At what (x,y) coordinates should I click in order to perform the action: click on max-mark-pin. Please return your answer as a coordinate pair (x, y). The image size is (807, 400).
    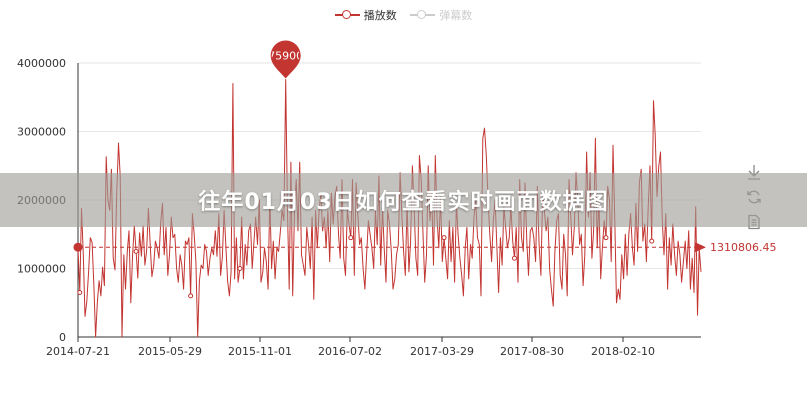
    Looking at the image, I should click on (285, 59).